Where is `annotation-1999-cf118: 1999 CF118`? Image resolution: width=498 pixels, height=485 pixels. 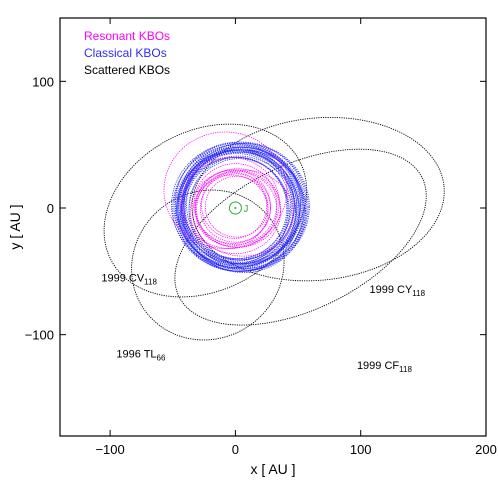
annotation-1999-cf118: 1999 CF118 is located at coordinates (385, 367).